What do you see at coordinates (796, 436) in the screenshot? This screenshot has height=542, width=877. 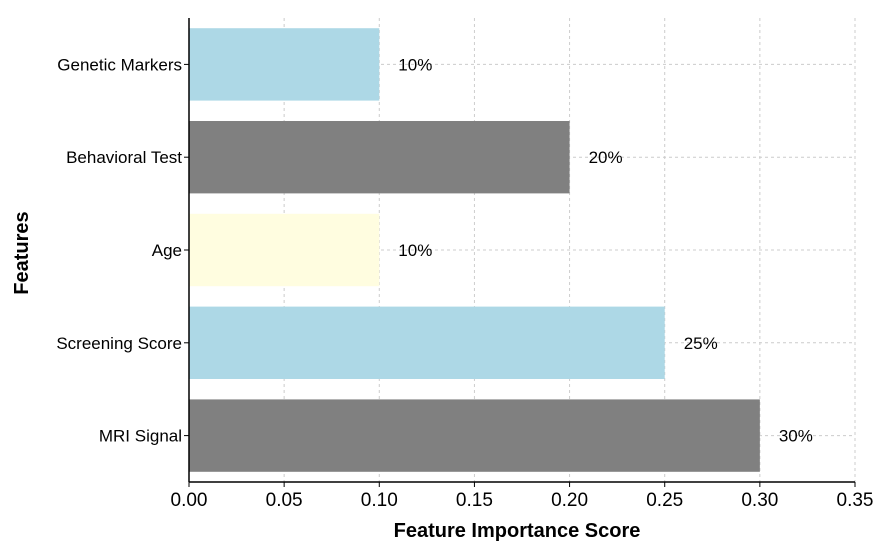 I see `bar-value-label: 30%` at bounding box center [796, 436].